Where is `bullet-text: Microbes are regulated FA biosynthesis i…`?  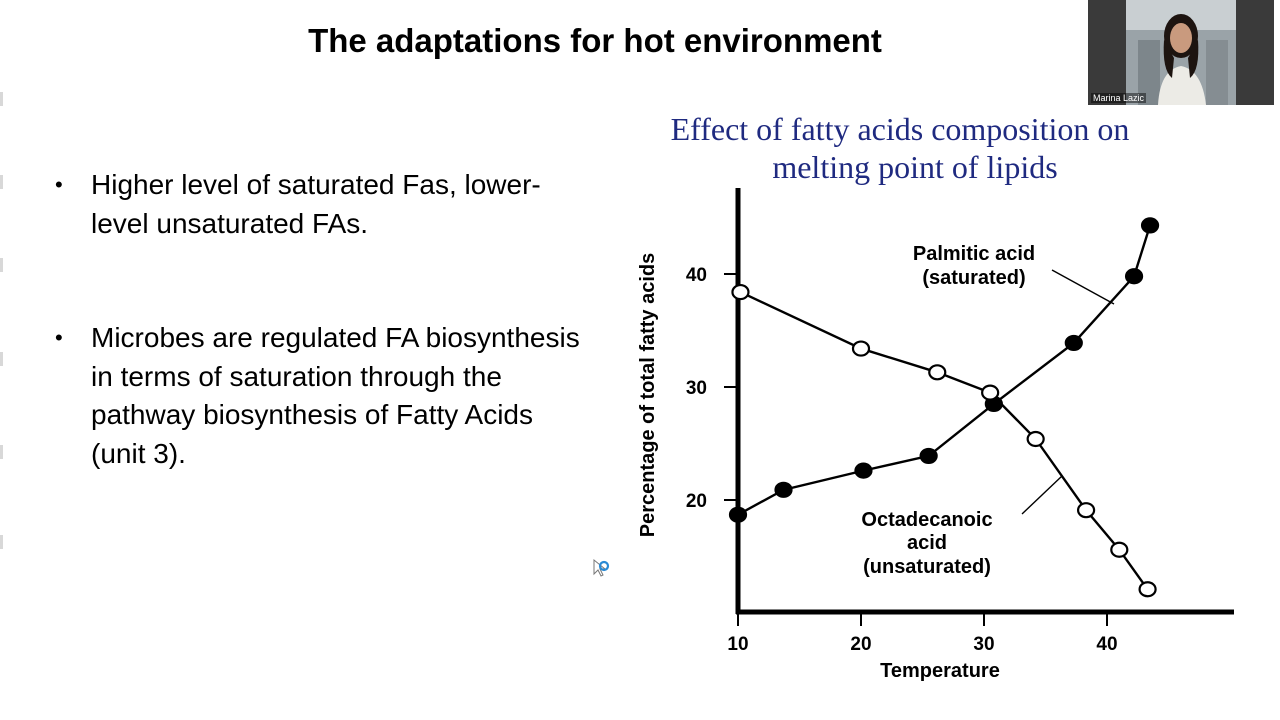
bullet-text: Microbes are regulated FA biosynthesis i… is located at coordinates (335, 395).